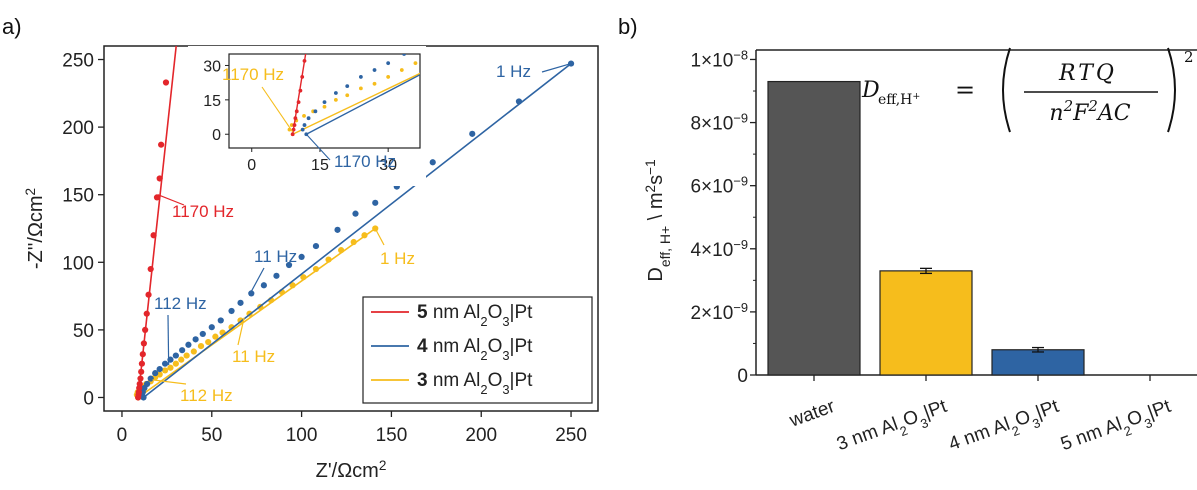 This screenshot has width=1197, height=490. What do you see at coordinates (351, 470) in the screenshot?
I see `x-axis-label: Z'/Ωcm2` at bounding box center [351, 470].